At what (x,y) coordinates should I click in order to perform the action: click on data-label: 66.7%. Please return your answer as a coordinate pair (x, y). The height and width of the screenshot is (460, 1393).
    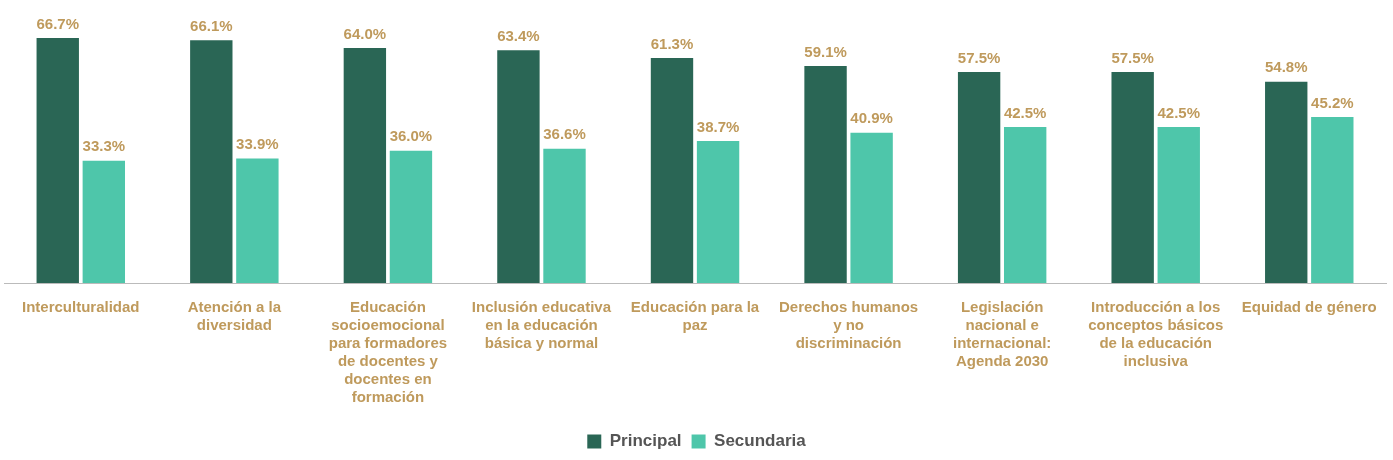
    Looking at the image, I should click on (58, 23).